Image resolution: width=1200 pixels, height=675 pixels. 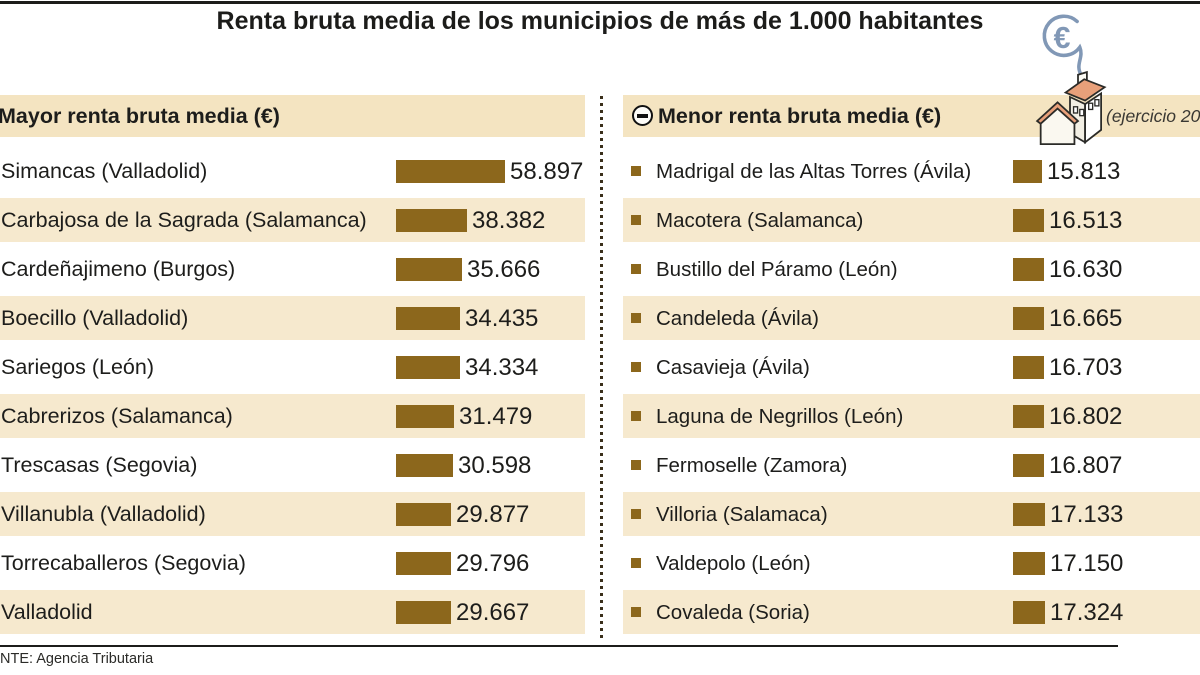 I want to click on municipality-label: Trescasas (Segovia), so click(x=99, y=465).